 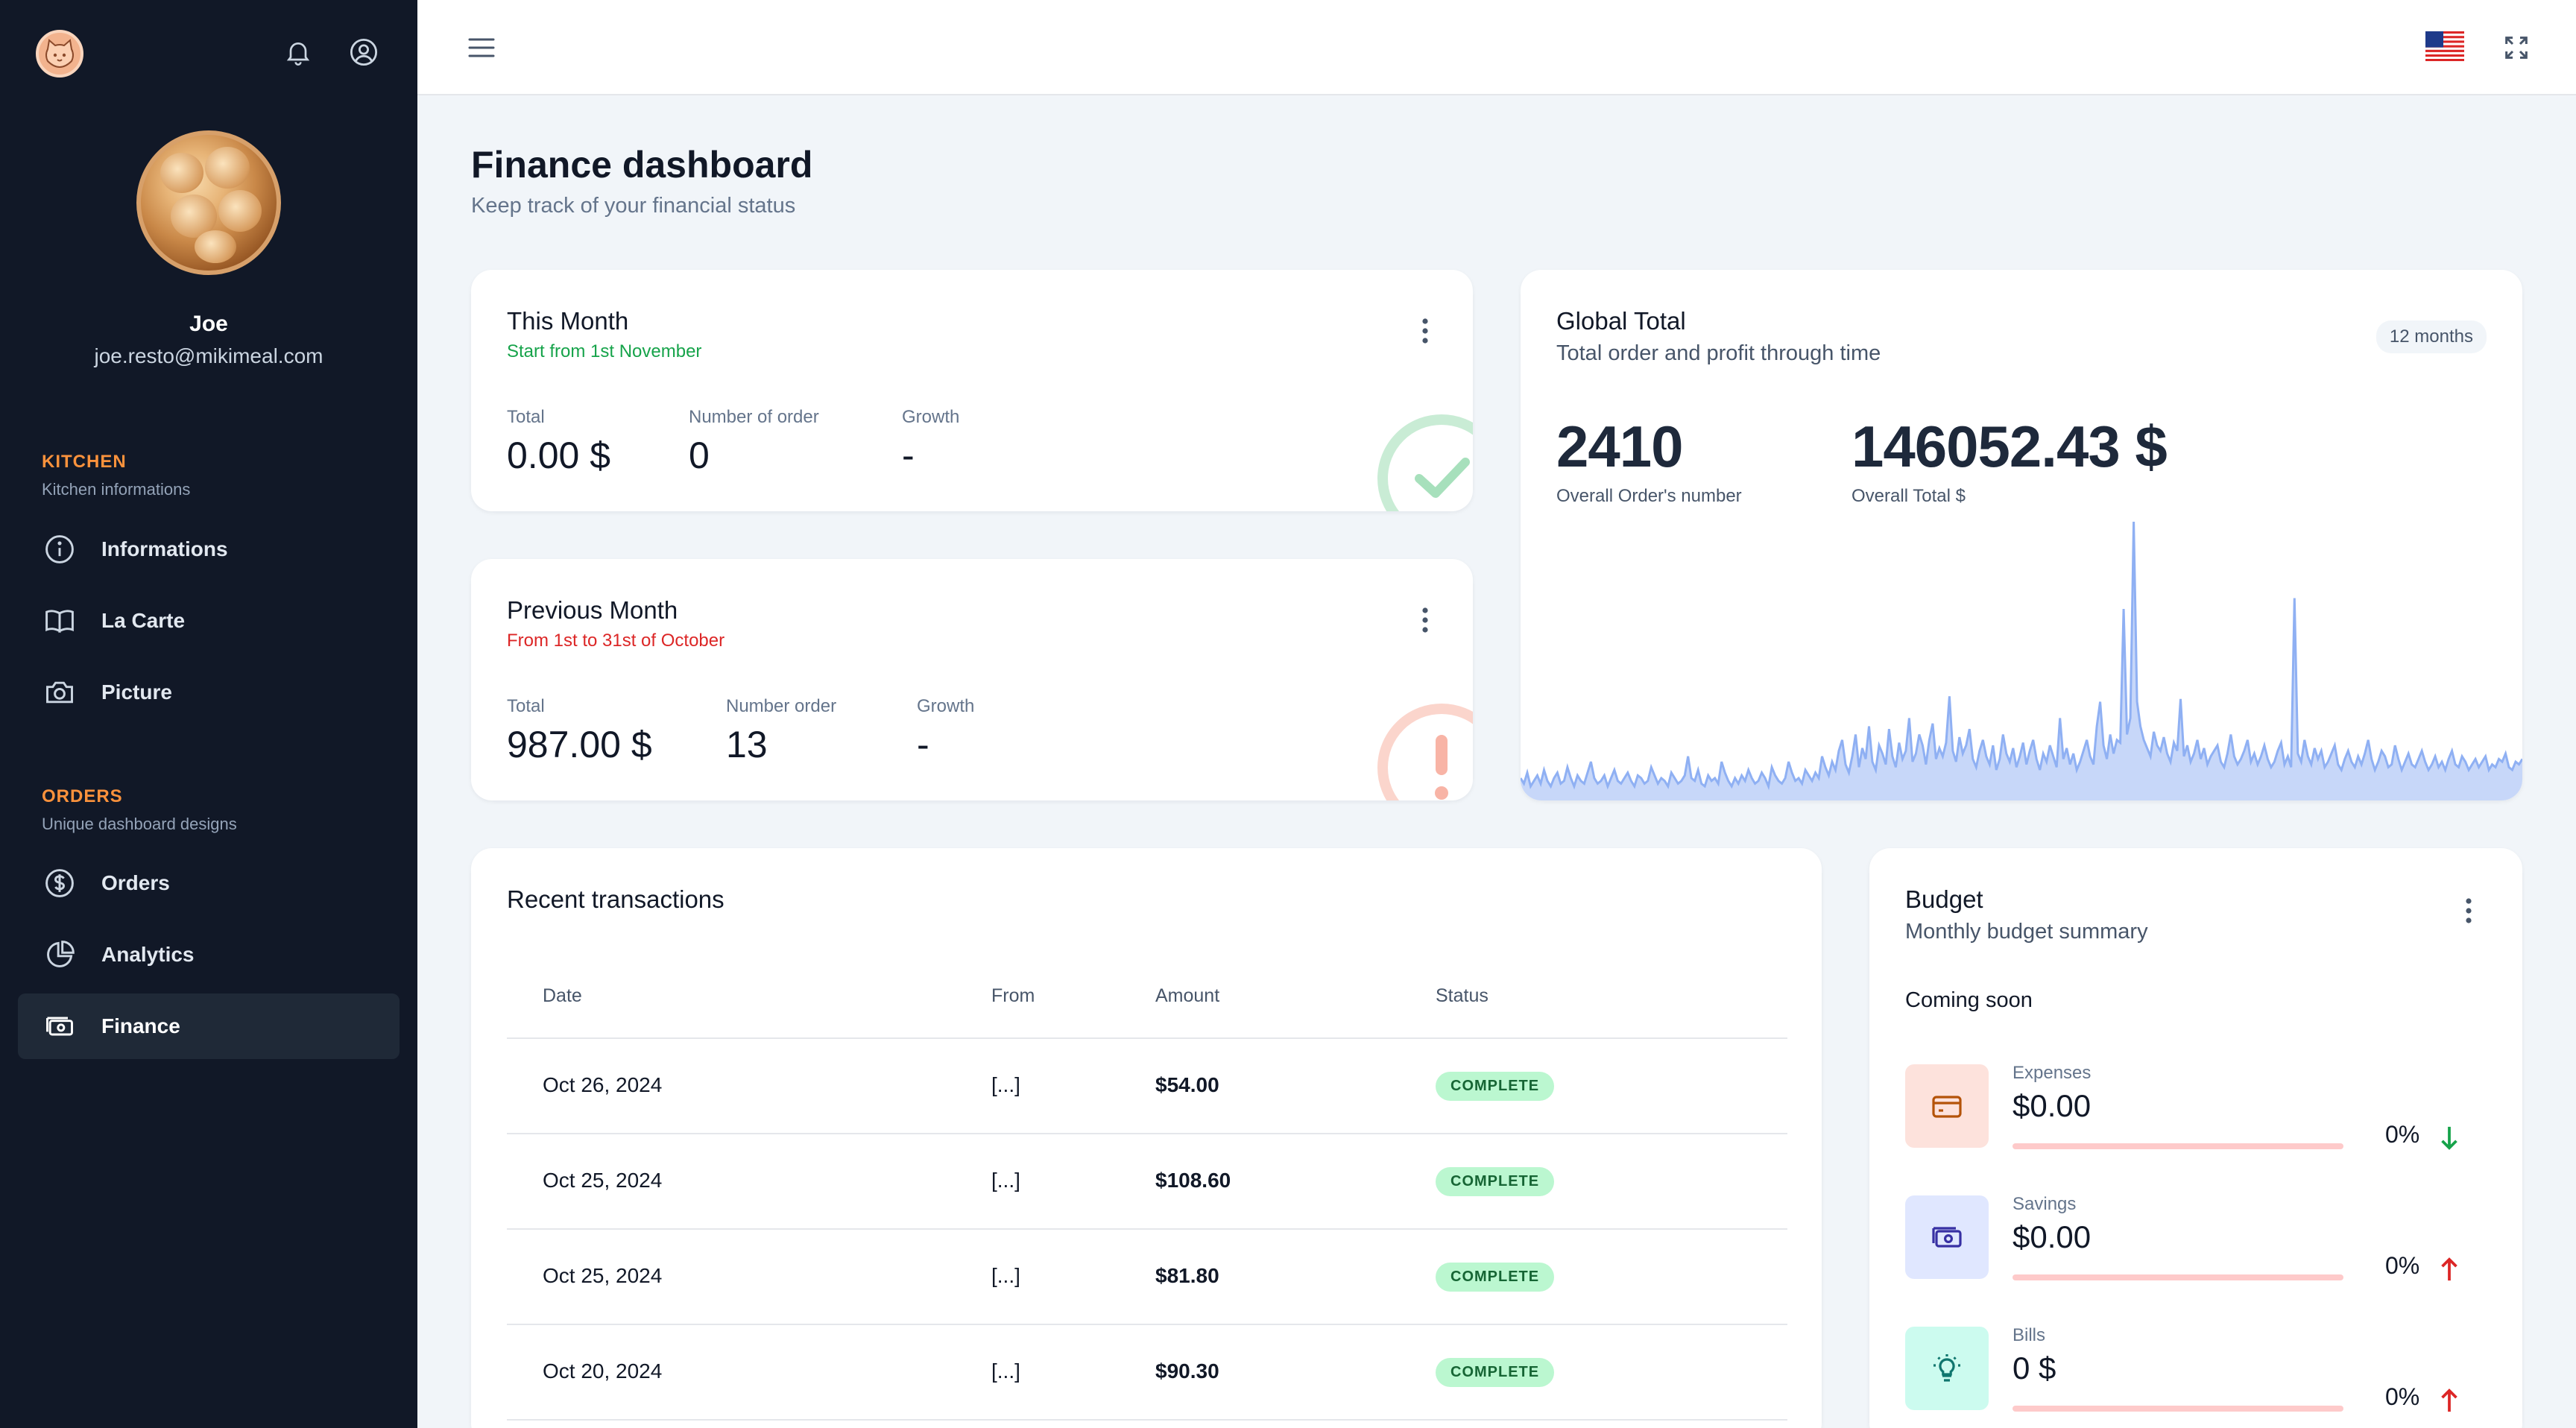 What do you see at coordinates (604, 351) in the screenshot?
I see `card-subtitle: Start from 1st November` at bounding box center [604, 351].